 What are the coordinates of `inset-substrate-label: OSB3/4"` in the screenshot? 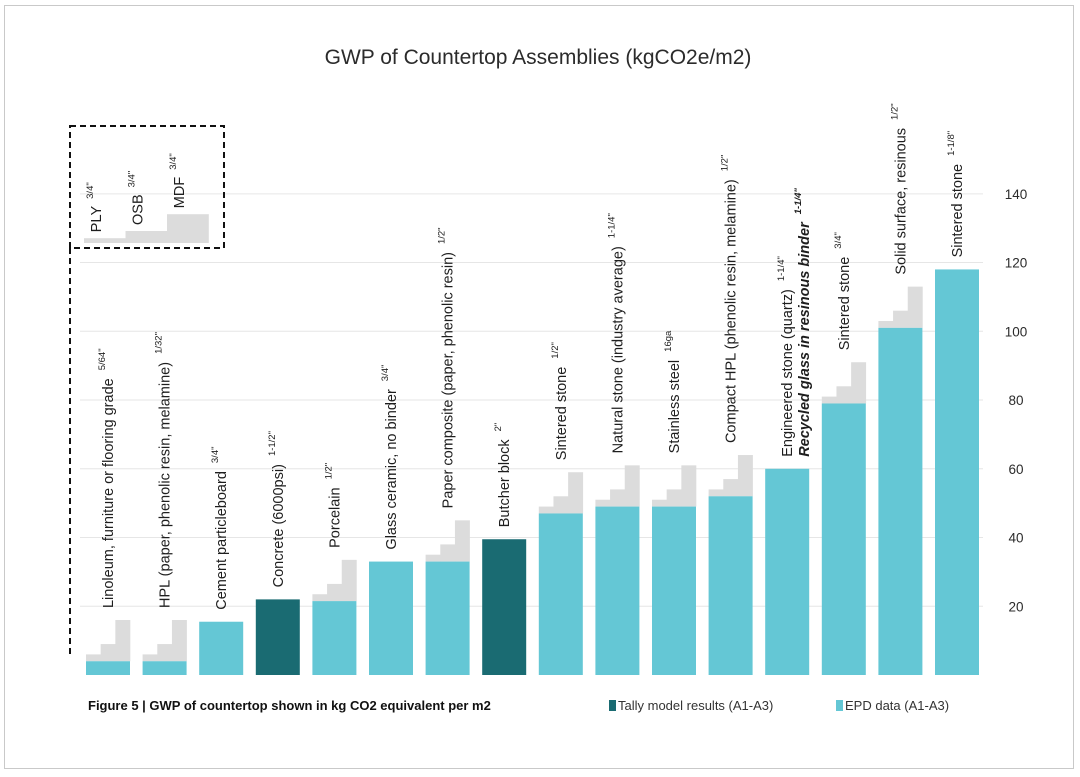 It's located at (137, 198).